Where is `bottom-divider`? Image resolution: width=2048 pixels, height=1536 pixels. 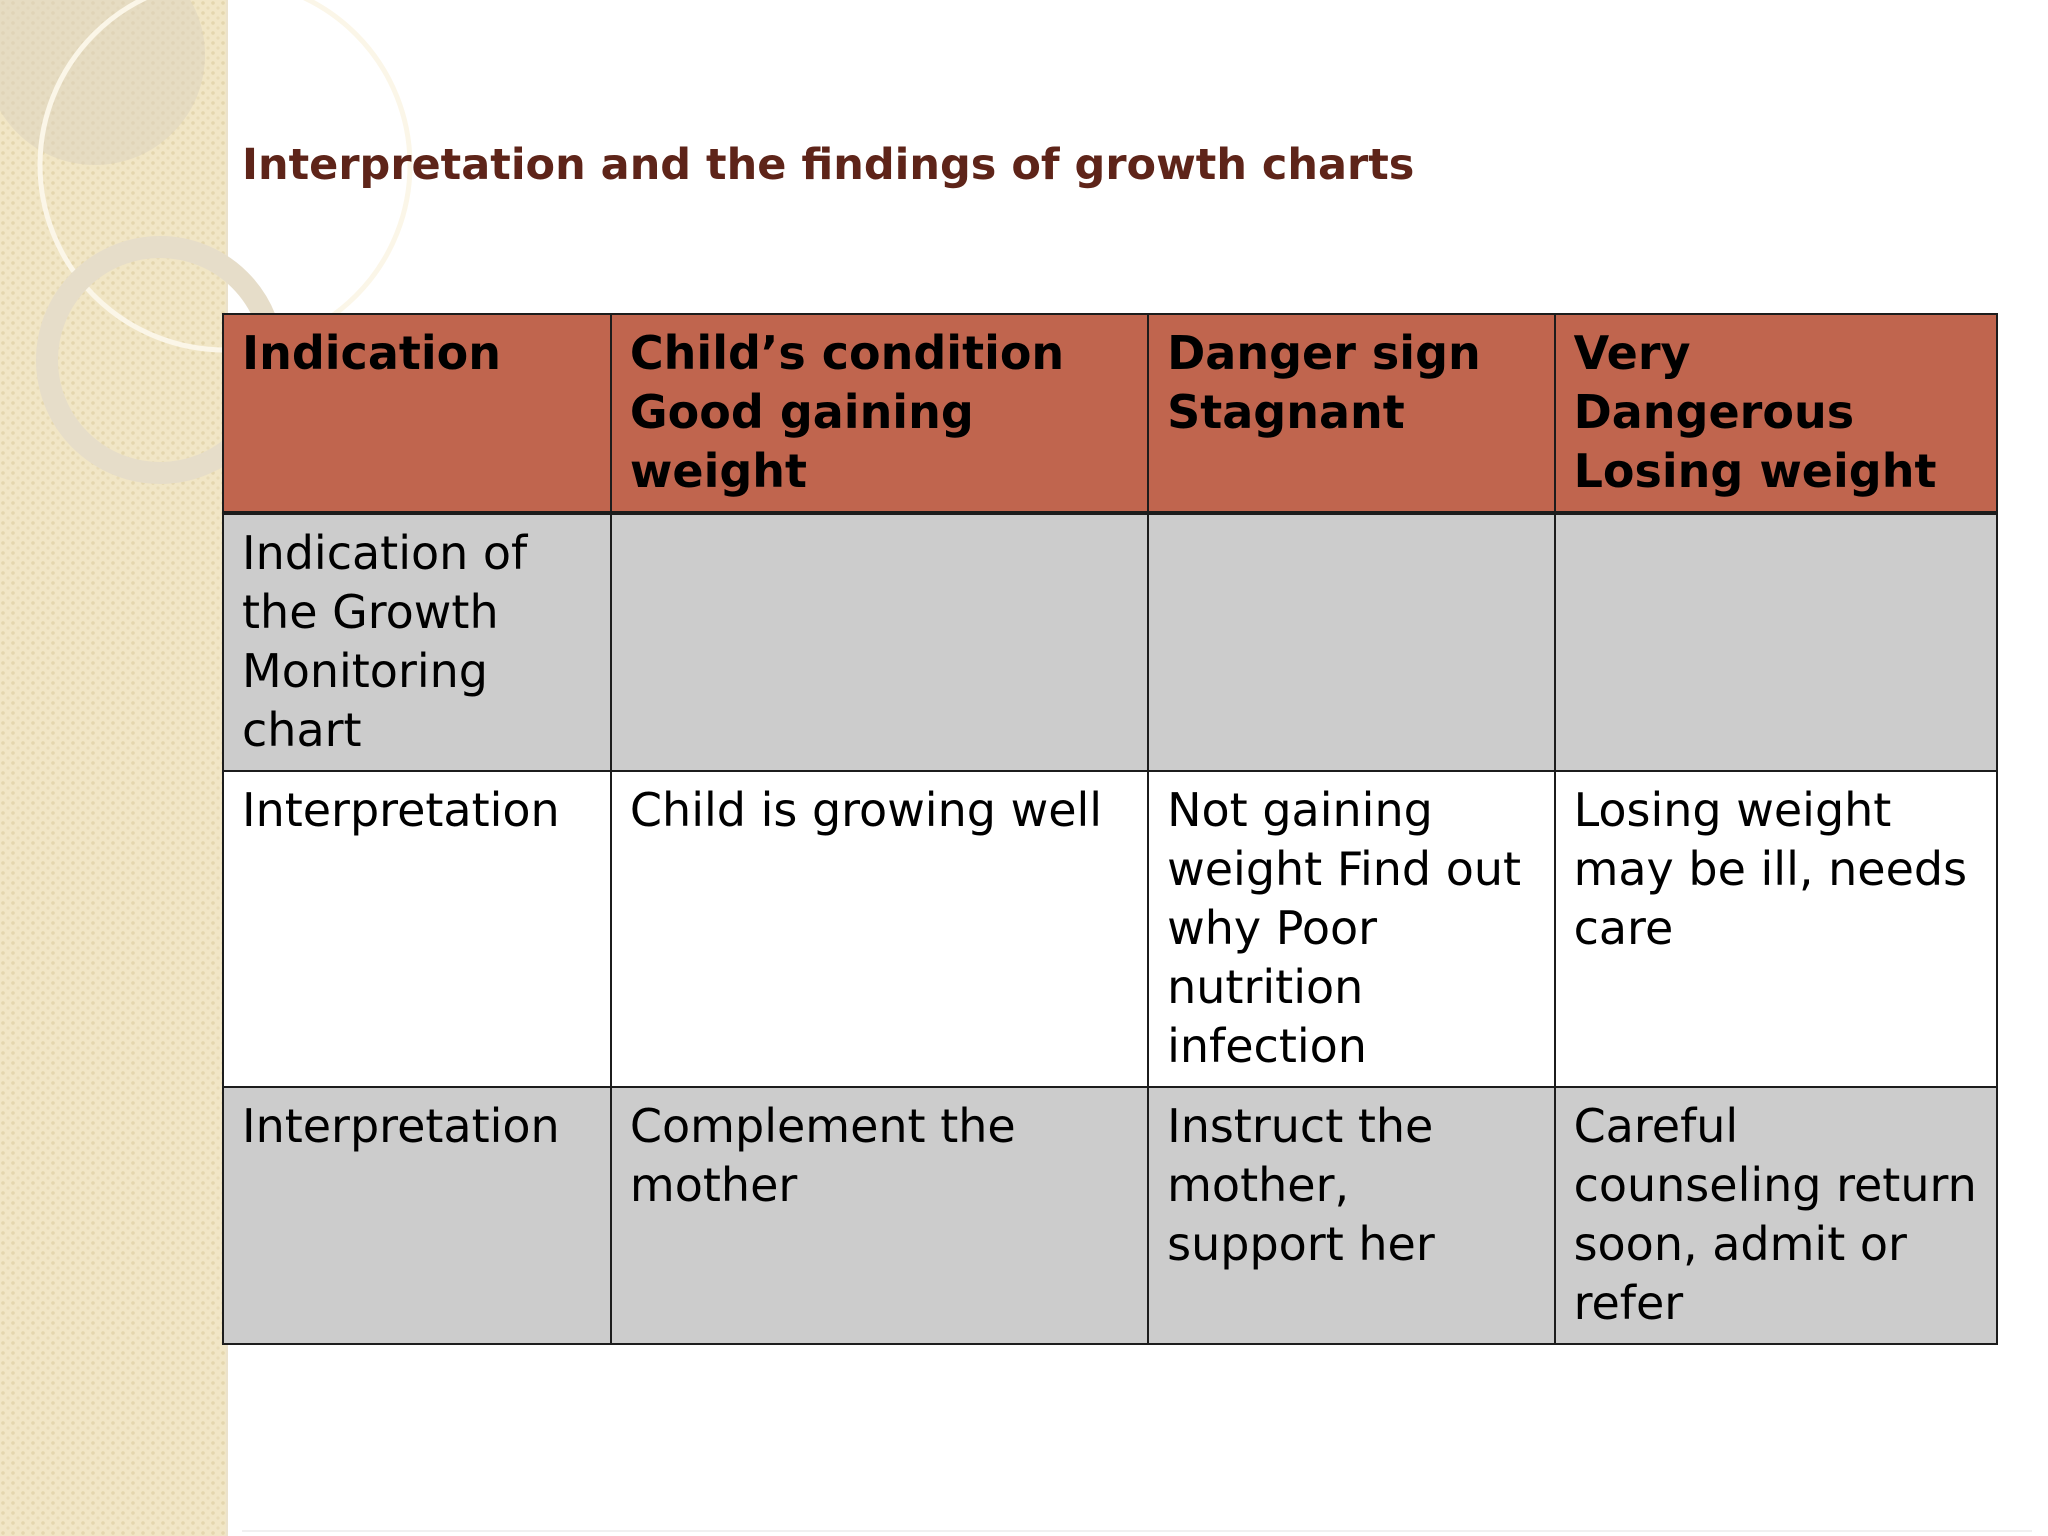 bottom-divider is located at coordinates (1137, 1531).